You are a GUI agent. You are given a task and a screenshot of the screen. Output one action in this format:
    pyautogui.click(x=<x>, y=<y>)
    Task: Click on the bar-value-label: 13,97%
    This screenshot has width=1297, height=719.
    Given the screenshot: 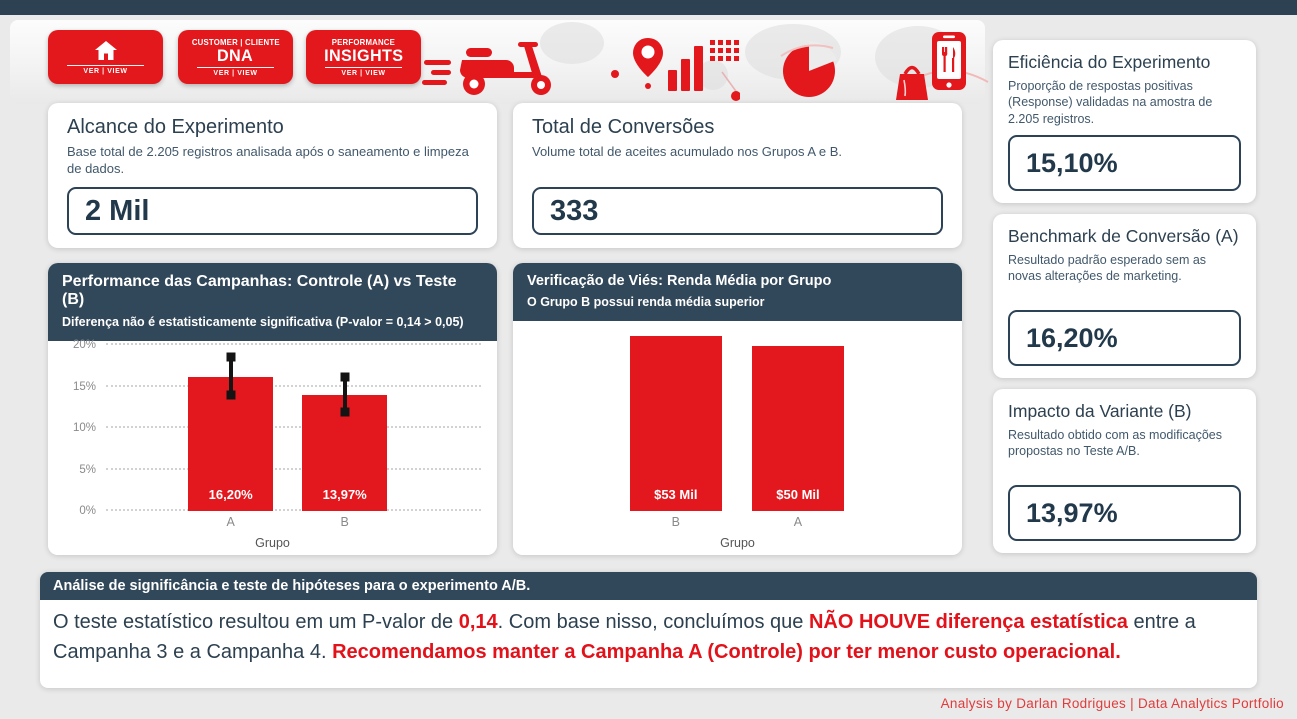 What is the action you would take?
    pyautogui.click(x=344, y=494)
    